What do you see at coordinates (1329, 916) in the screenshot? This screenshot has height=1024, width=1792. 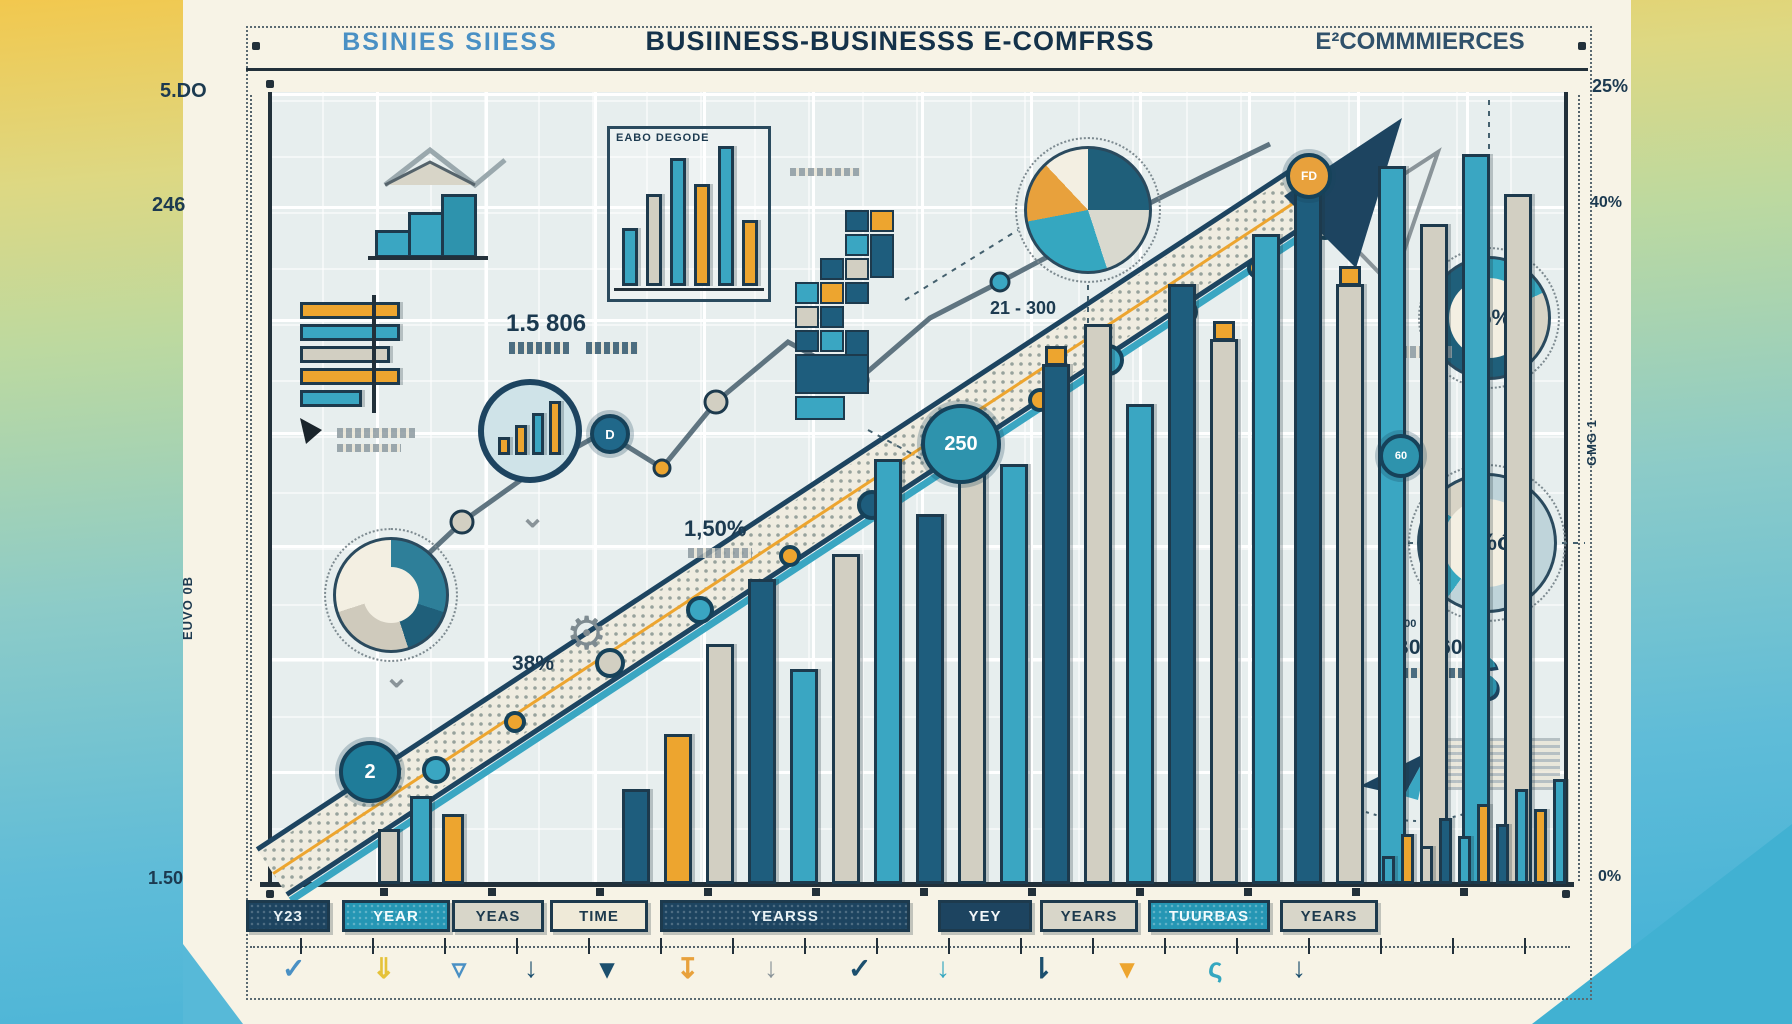 I see `year-button-8: YEARS` at bounding box center [1329, 916].